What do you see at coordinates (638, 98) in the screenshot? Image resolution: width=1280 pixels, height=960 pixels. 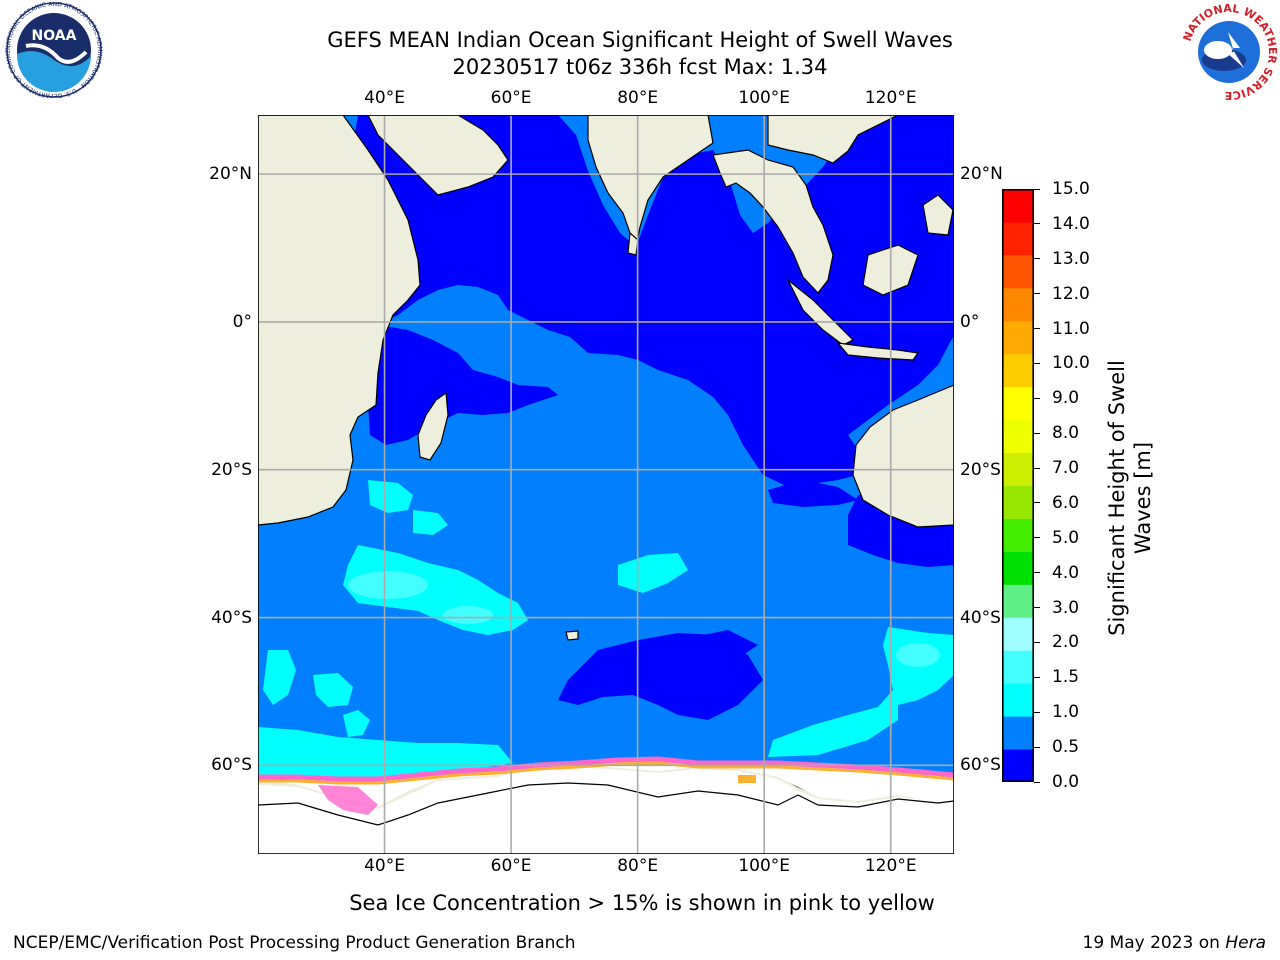 I see `lon-tick-top: 80°E` at bounding box center [638, 98].